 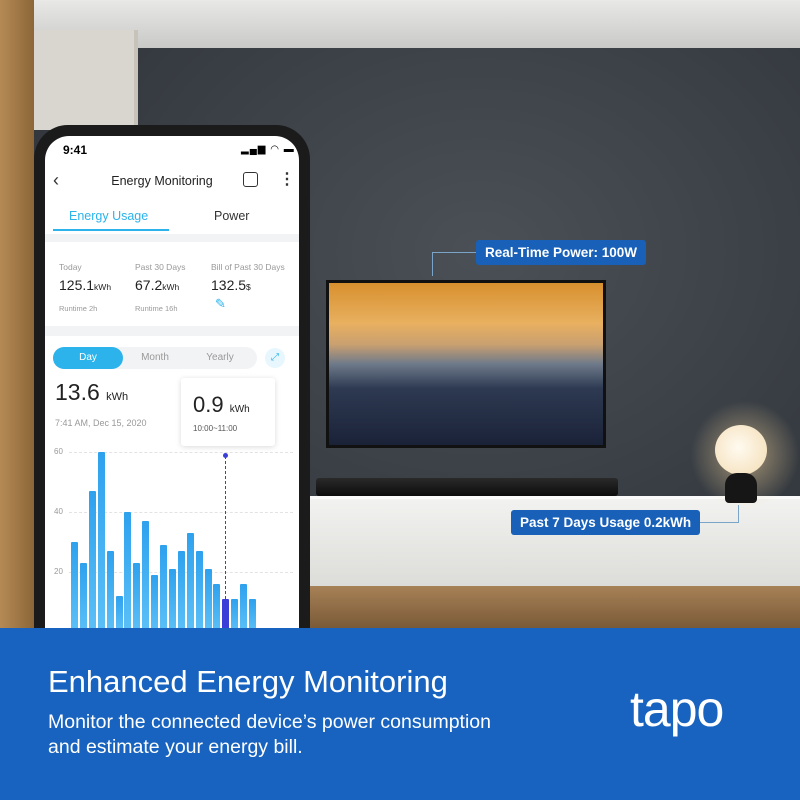 I want to click on unit: $, so click(x=248, y=287).